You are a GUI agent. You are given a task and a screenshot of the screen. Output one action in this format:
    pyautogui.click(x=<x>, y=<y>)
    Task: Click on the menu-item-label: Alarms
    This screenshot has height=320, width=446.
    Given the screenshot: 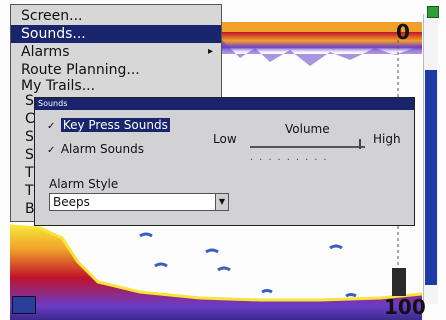 What is the action you would take?
    pyautogui.click(x=45, y=52)
    